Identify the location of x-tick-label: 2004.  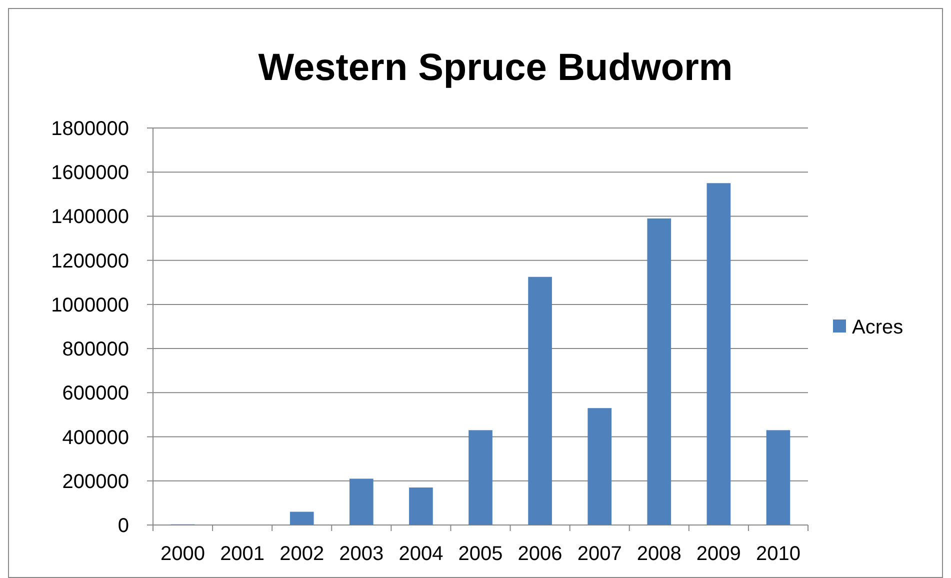
(421, 554).